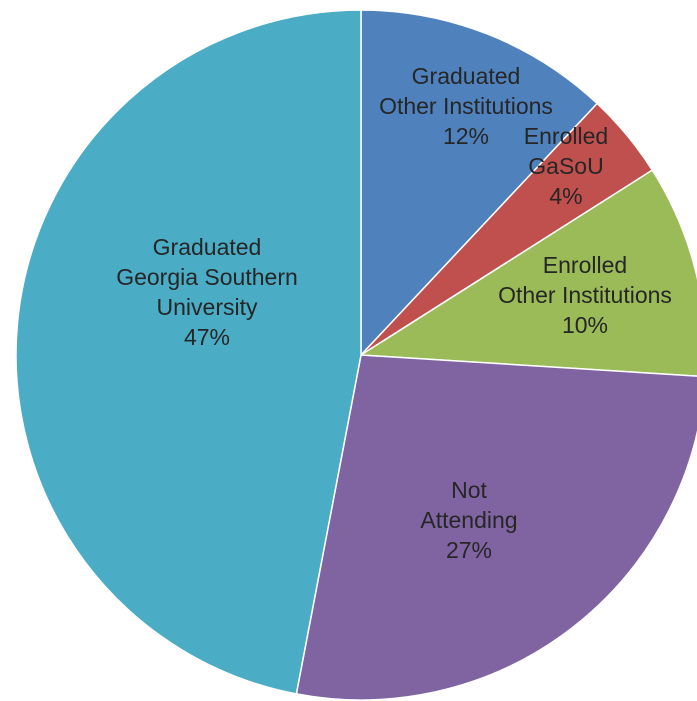 The image size is (697, 701). I want to click on pie-slice, so click(527, 273).